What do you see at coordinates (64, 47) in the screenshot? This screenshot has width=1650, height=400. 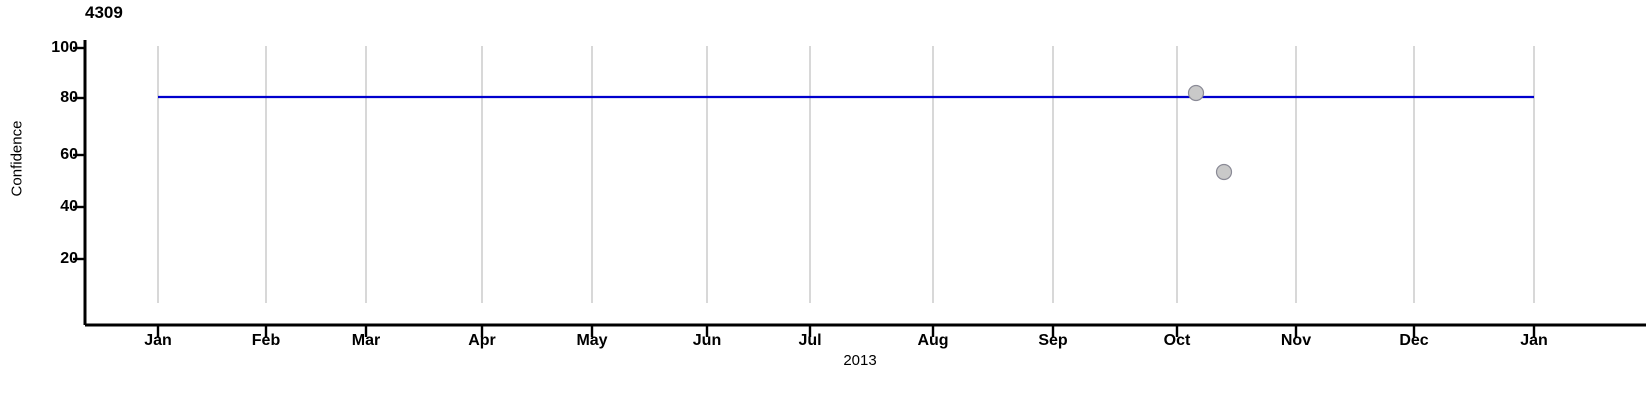 I see `y-tick-label: 100` at bounding box center [64, 47].